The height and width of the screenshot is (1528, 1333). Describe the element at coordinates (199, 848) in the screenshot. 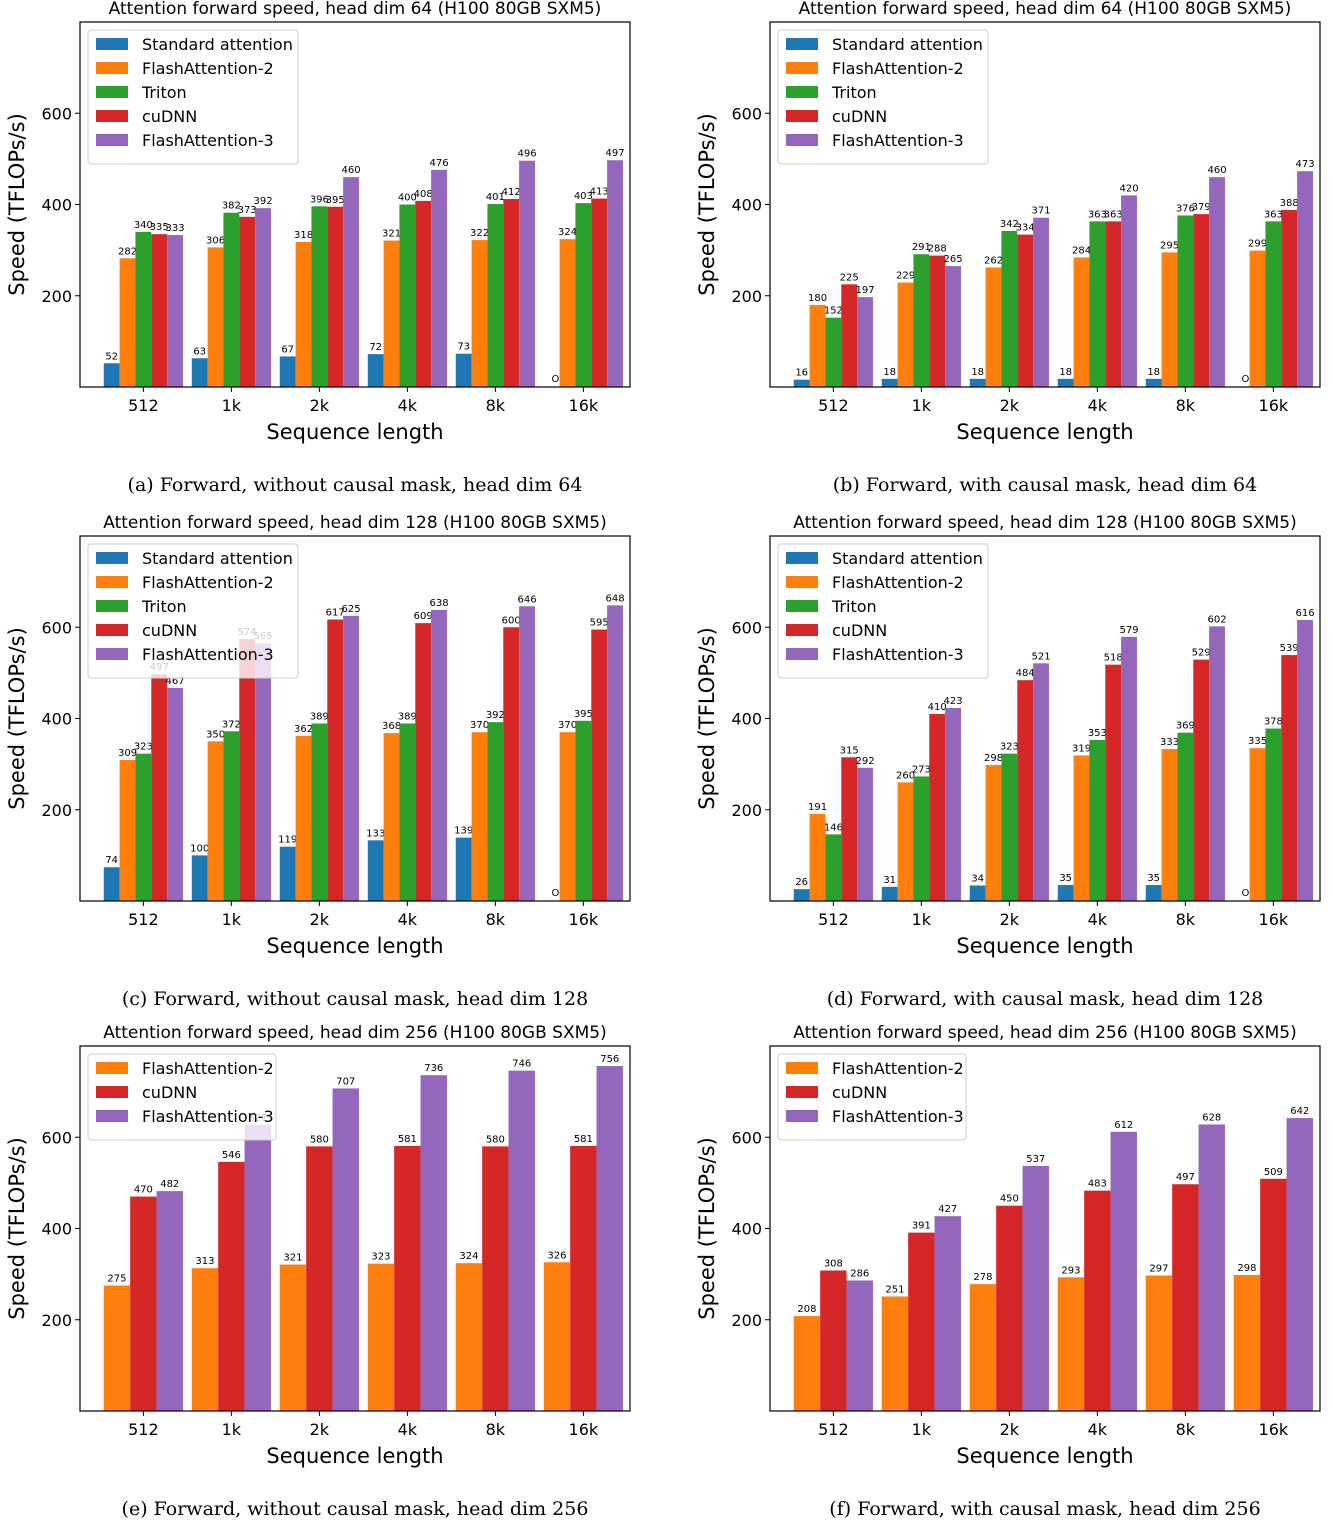

I see `data-label: 100` at that location.